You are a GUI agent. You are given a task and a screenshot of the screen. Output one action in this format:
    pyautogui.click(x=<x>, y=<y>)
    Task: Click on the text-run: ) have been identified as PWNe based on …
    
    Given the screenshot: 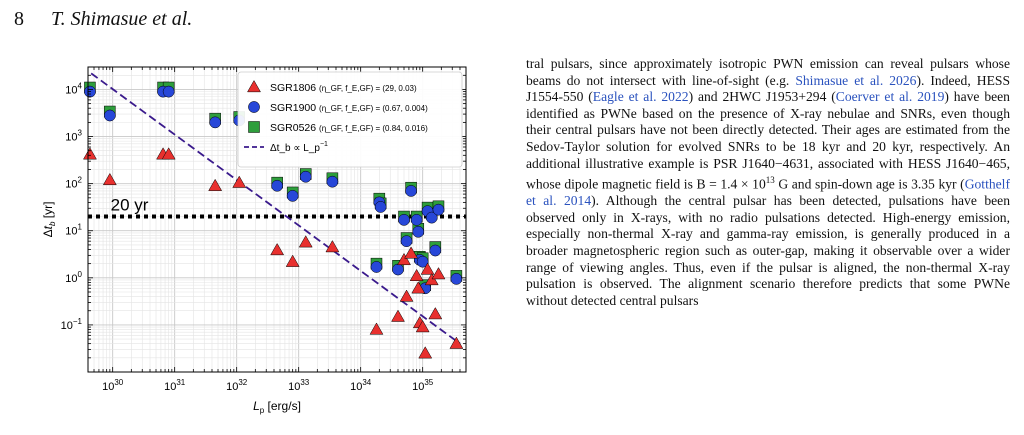 What is the action you would take?
    pyautogui.click(x=768, y=140)
    